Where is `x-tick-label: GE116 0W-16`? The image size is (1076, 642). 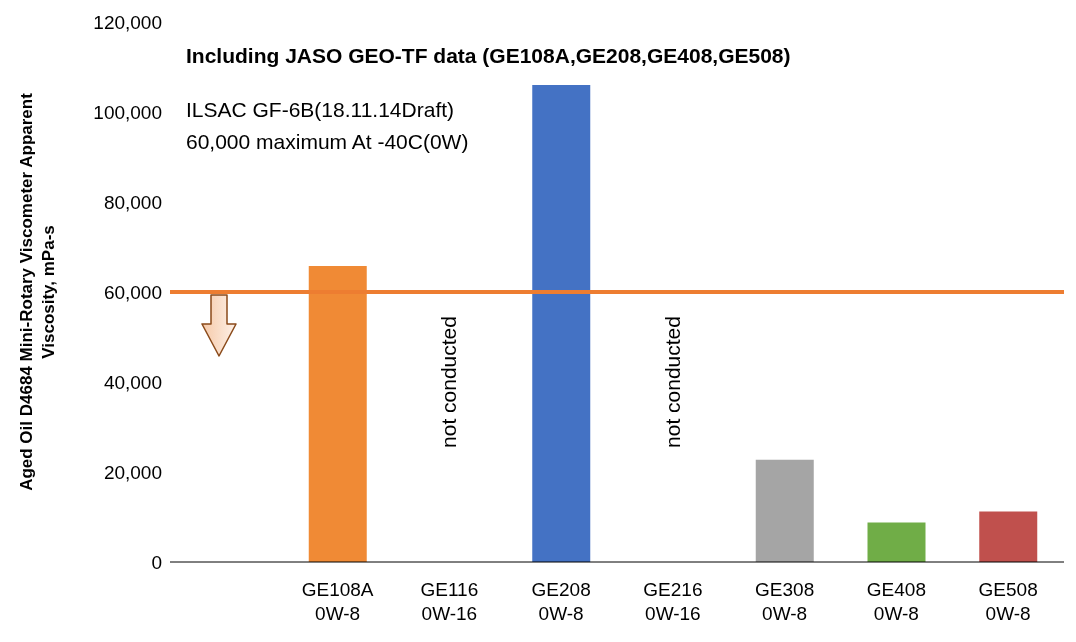 x-tick-label: GE116 0W-16 is located at coordinates (449, 601).